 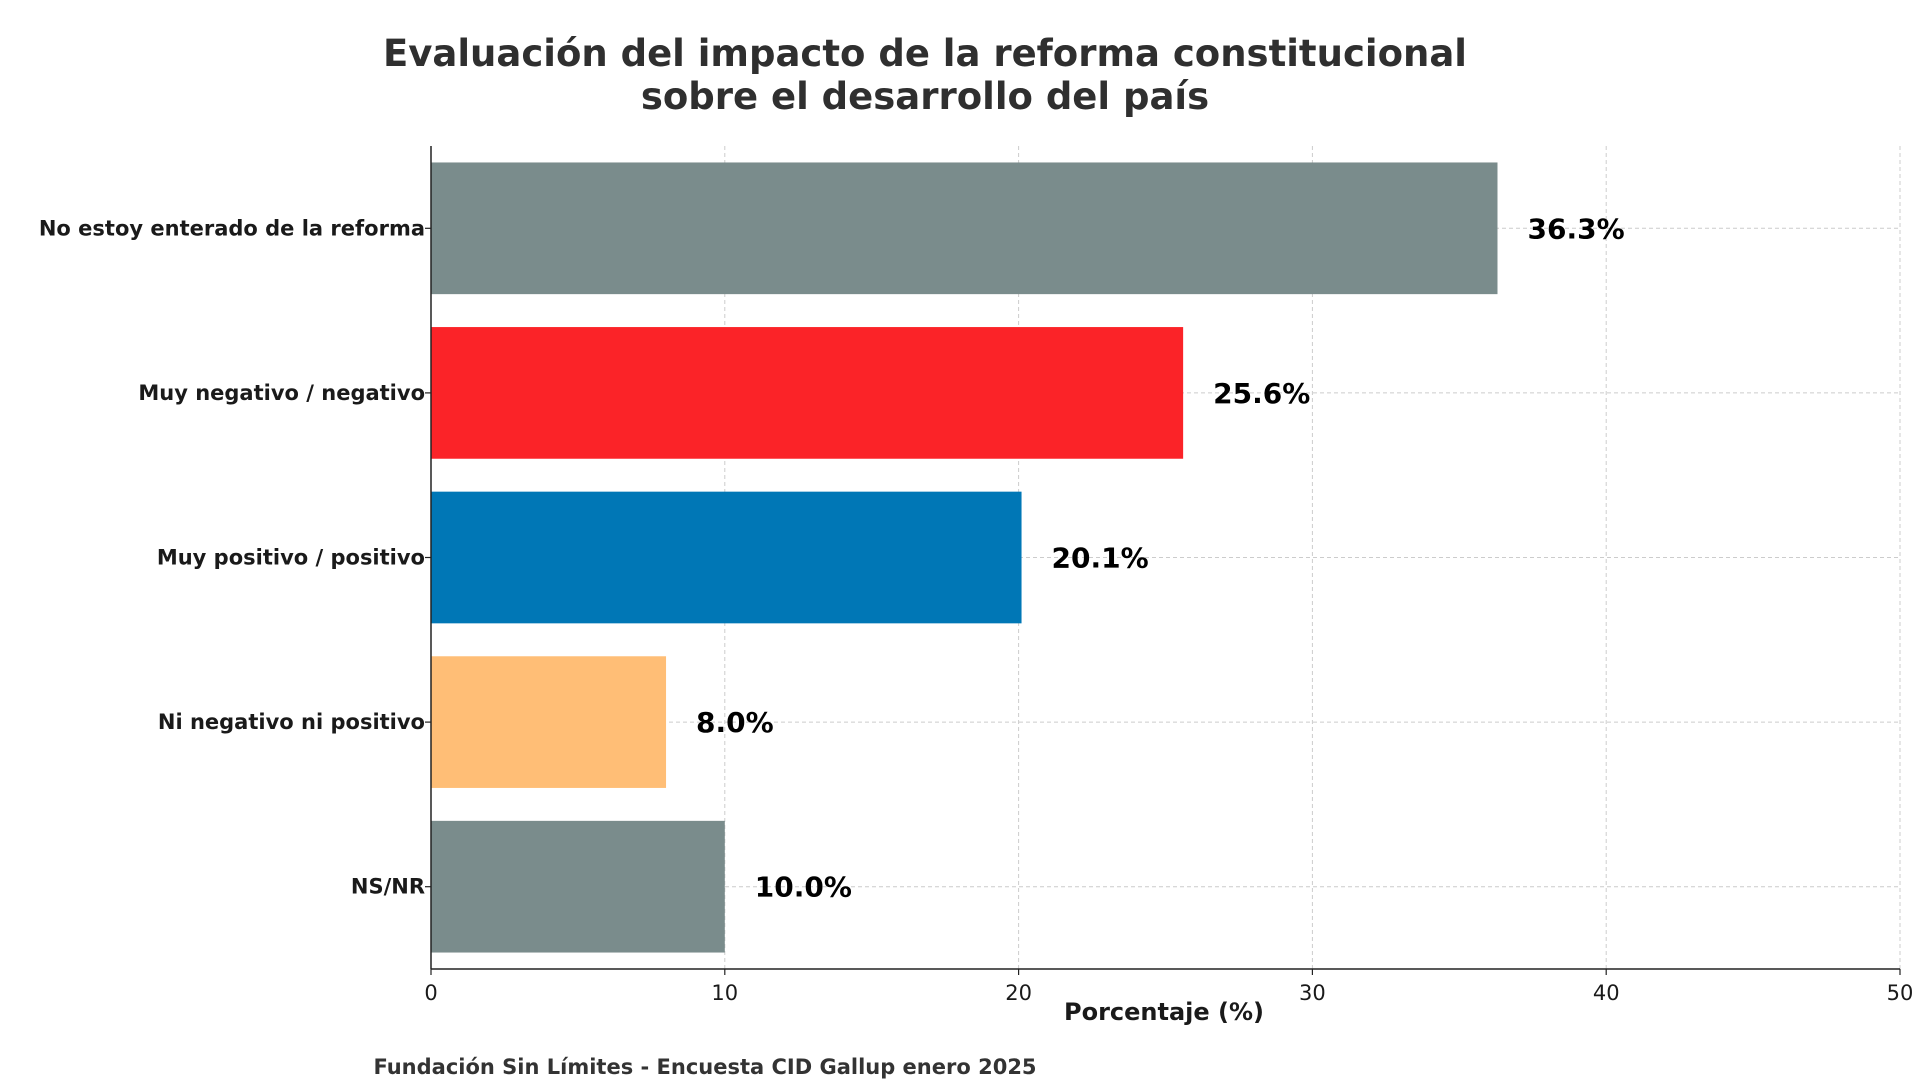 What do you see at coordinates (1100, 558) in the screenshot?
I see `value-label: 20.1%` at bounding box center [1100, 558].